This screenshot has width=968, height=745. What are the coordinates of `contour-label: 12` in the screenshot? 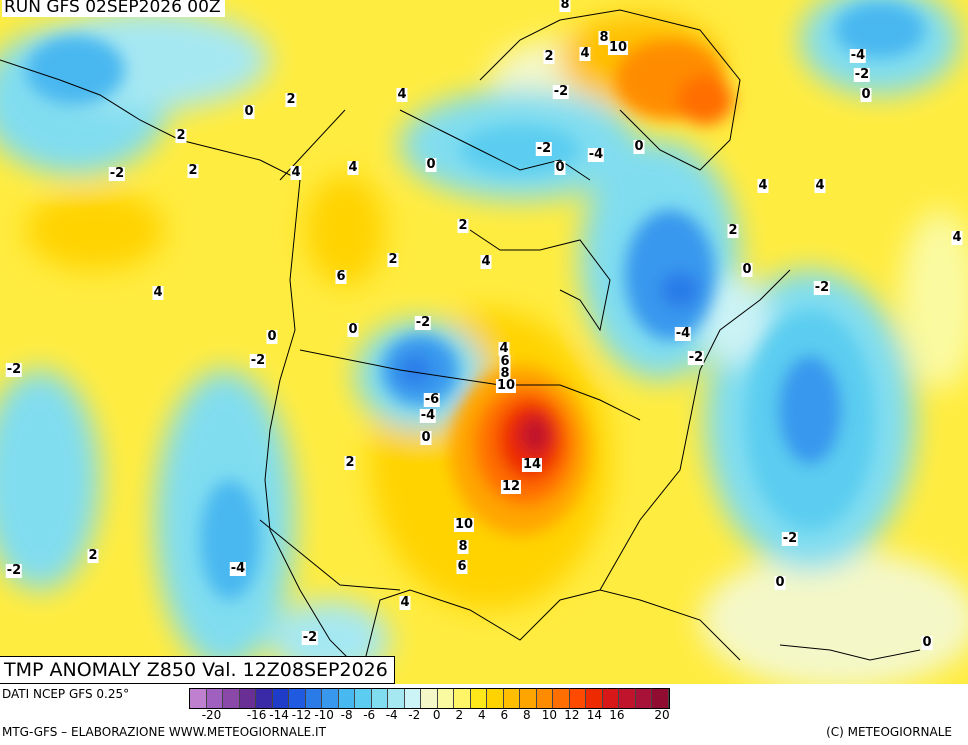 It's located at (511, 486).